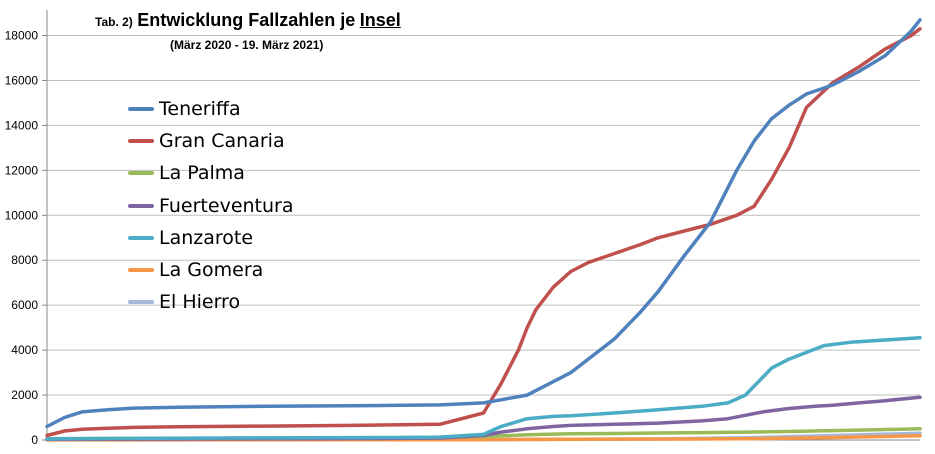  I want to click on title-prefix: Tab. 2), so click(114, 22).